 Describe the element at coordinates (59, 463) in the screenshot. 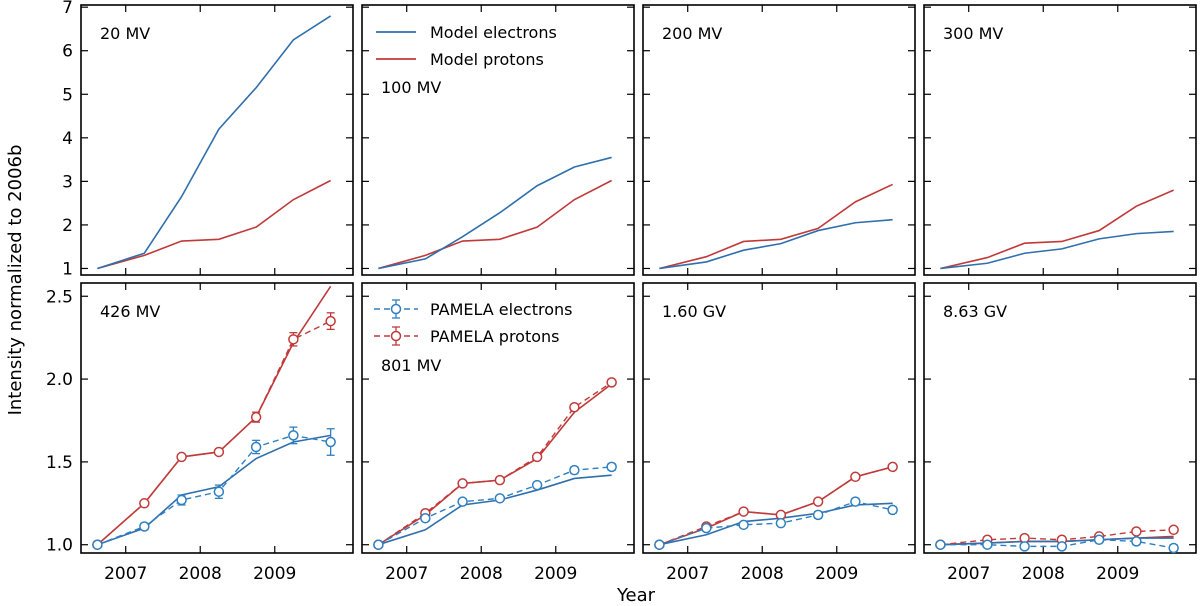

I see `y-tick-label: 1.5` at that location.